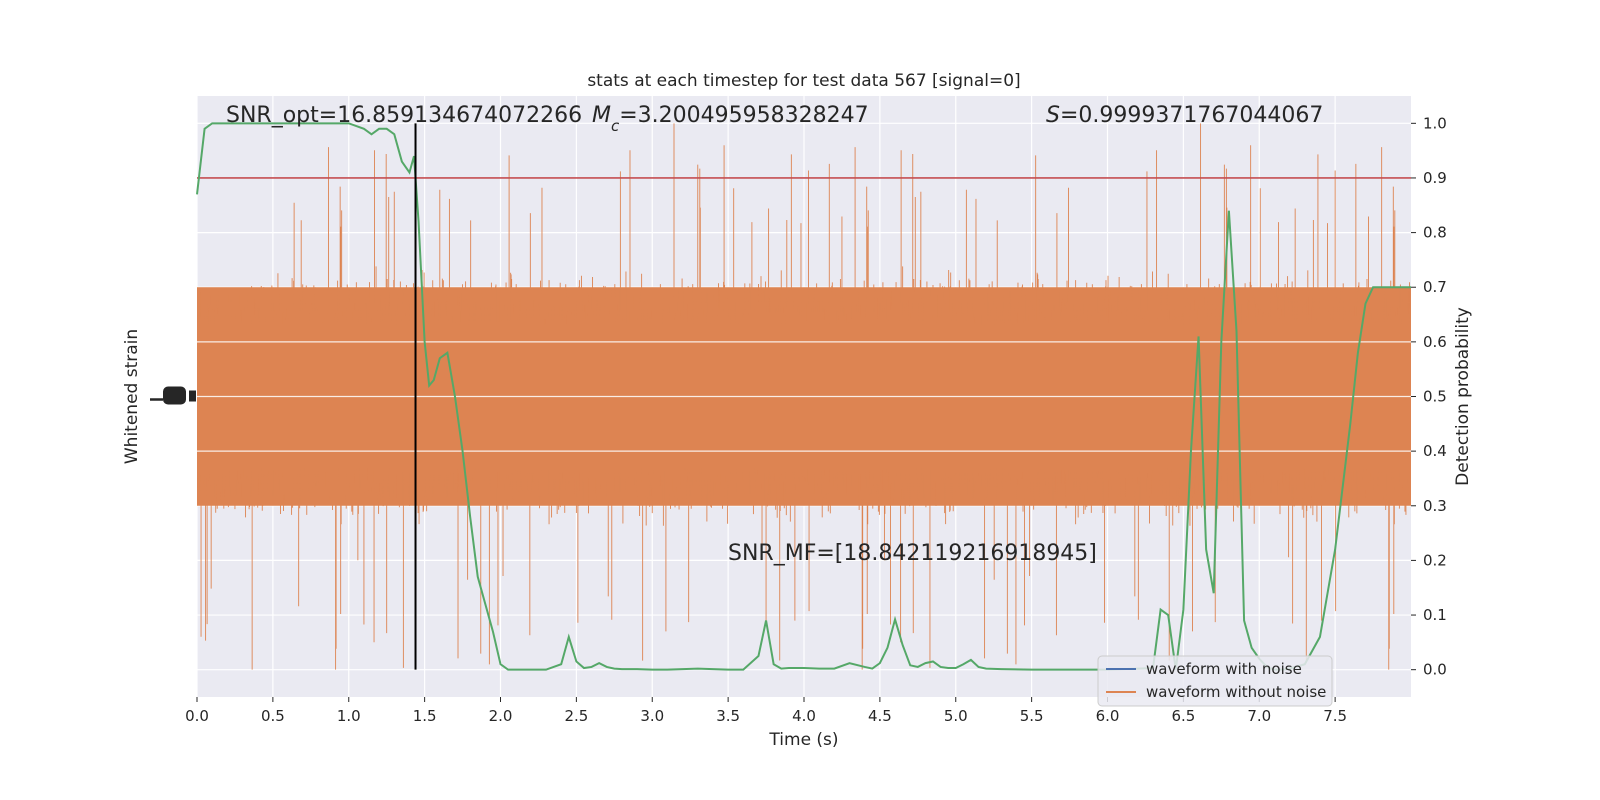 Image resolution: width=1600 pixels, height=800 pixels. Describe the element at coordinates (1053, 115) in the screenshot. I see `s-symbol: S` at that location.